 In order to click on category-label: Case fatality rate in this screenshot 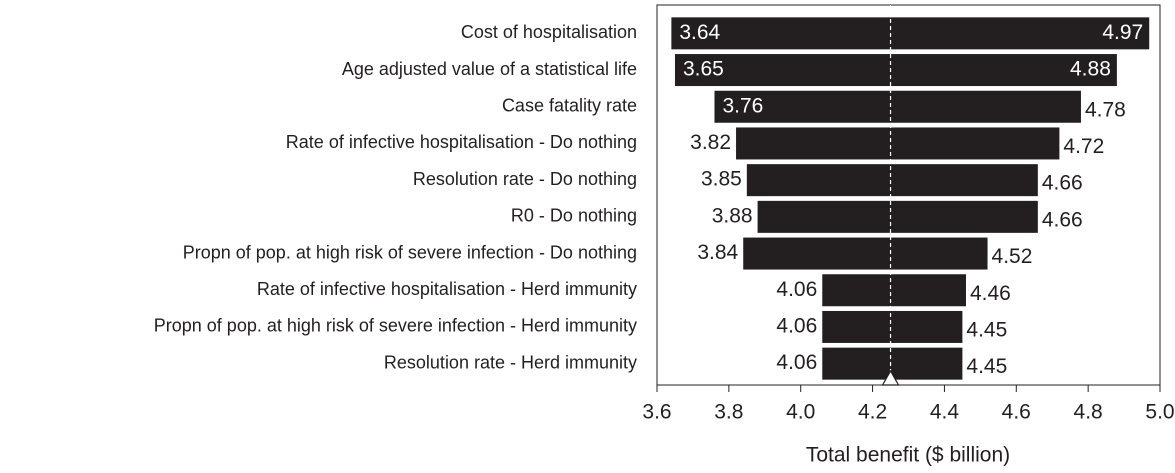, I will do `click(569, 106)`.